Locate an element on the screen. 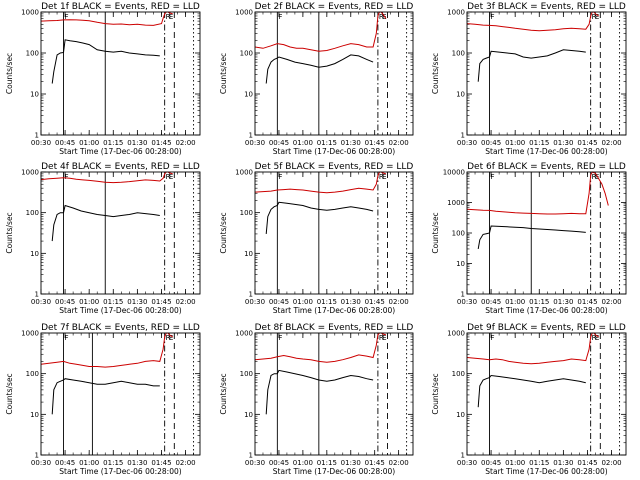  panel-6-xlabel: Start Time (17-Dec-06 00:28:00) is located at coordinates (546, 310).